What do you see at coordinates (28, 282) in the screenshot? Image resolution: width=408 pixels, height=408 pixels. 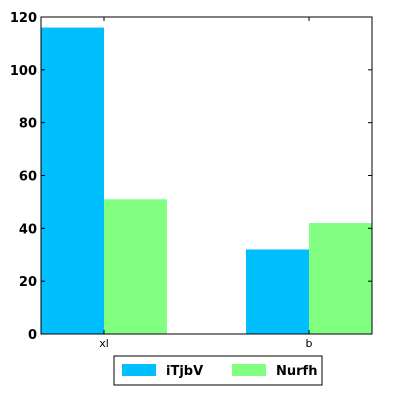 I see `y-tick-label: 20` at bounding box center [28, 282].